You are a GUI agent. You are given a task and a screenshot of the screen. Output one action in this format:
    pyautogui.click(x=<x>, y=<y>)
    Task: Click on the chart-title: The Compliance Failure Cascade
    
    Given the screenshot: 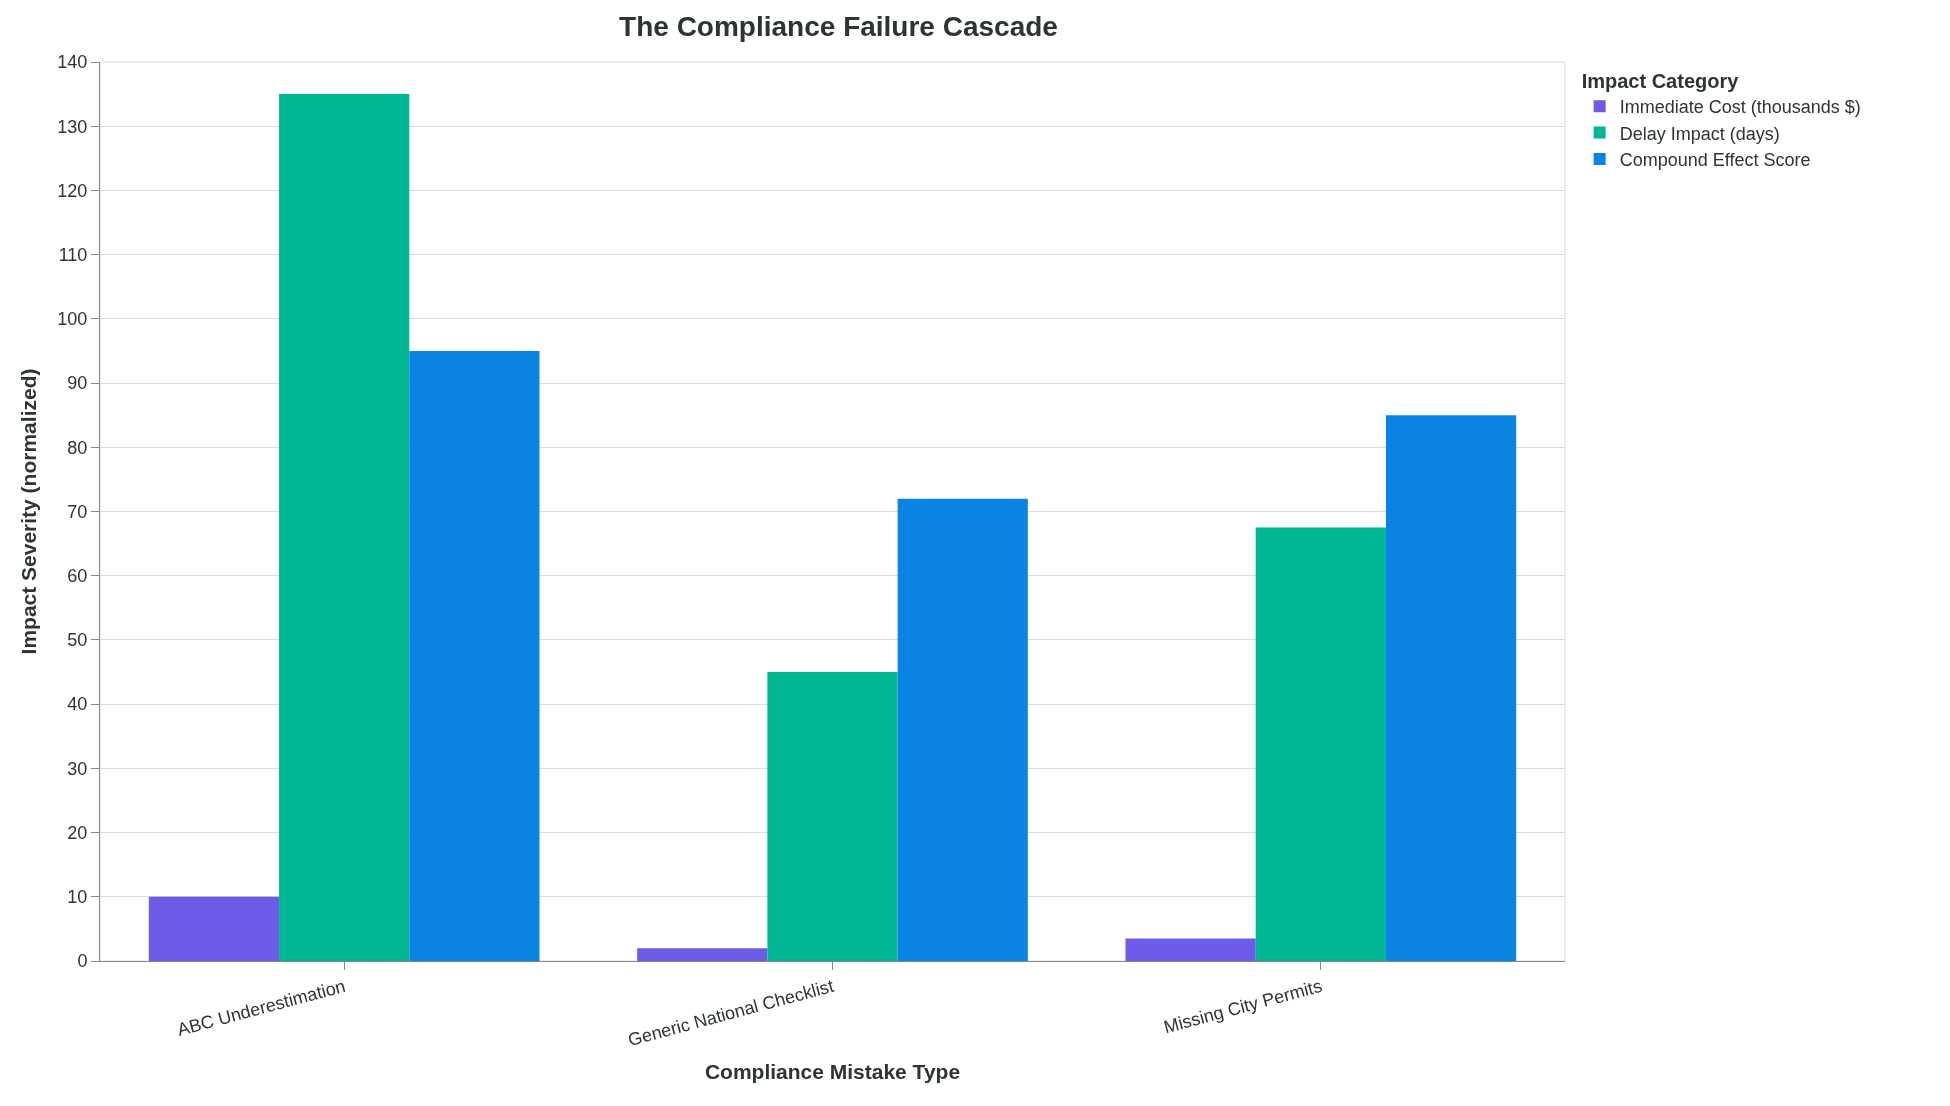 What is the action you would take?
    pyautogui.click(x=838, y=27)
    